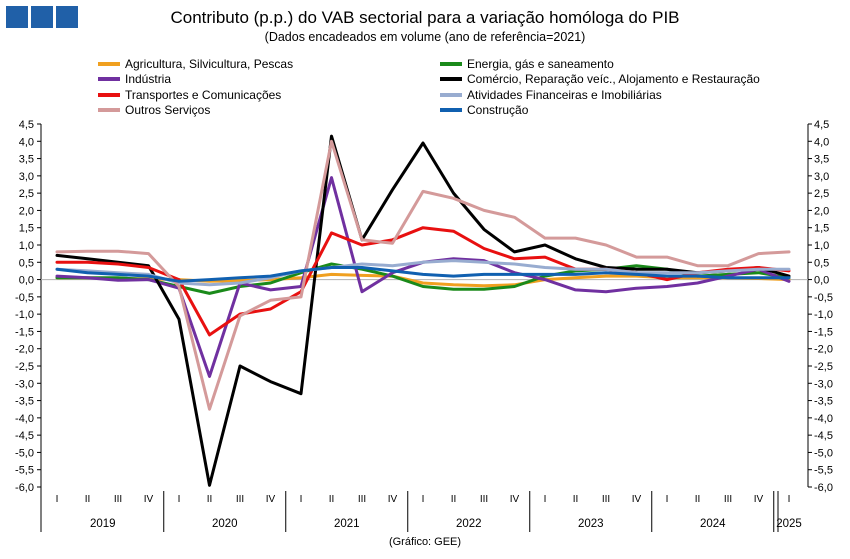 The width and height of the screenshot is (850, 559). Describe the element at coordinates (540, 64) in the screenshot. I see `legend-label: Energia, gás e saneamento` at that location.